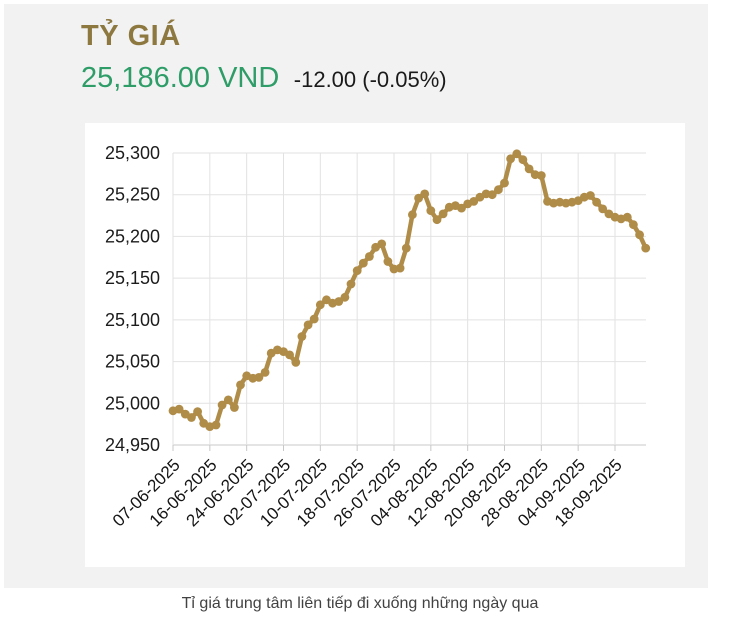 This screenshot has width=737, height=635. I want to click on y-axis-label: 25,050, so click(132, 362).